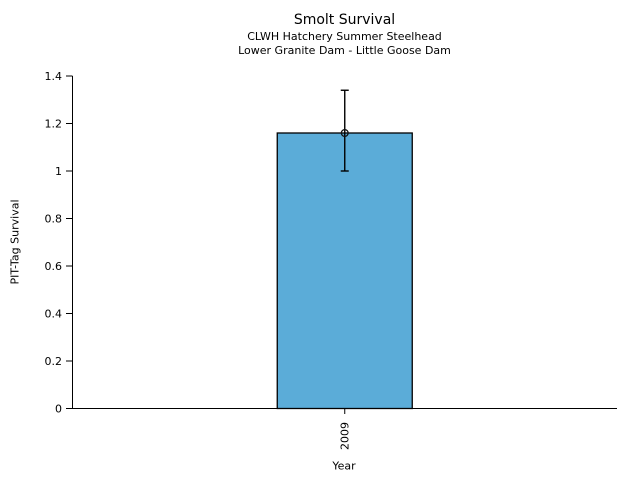 Image resolution: width=640 pixels, height=480 pixels. Describe the element at coordinates (344, 133) in the screenshot. I see `point-marker-circle` at that location.